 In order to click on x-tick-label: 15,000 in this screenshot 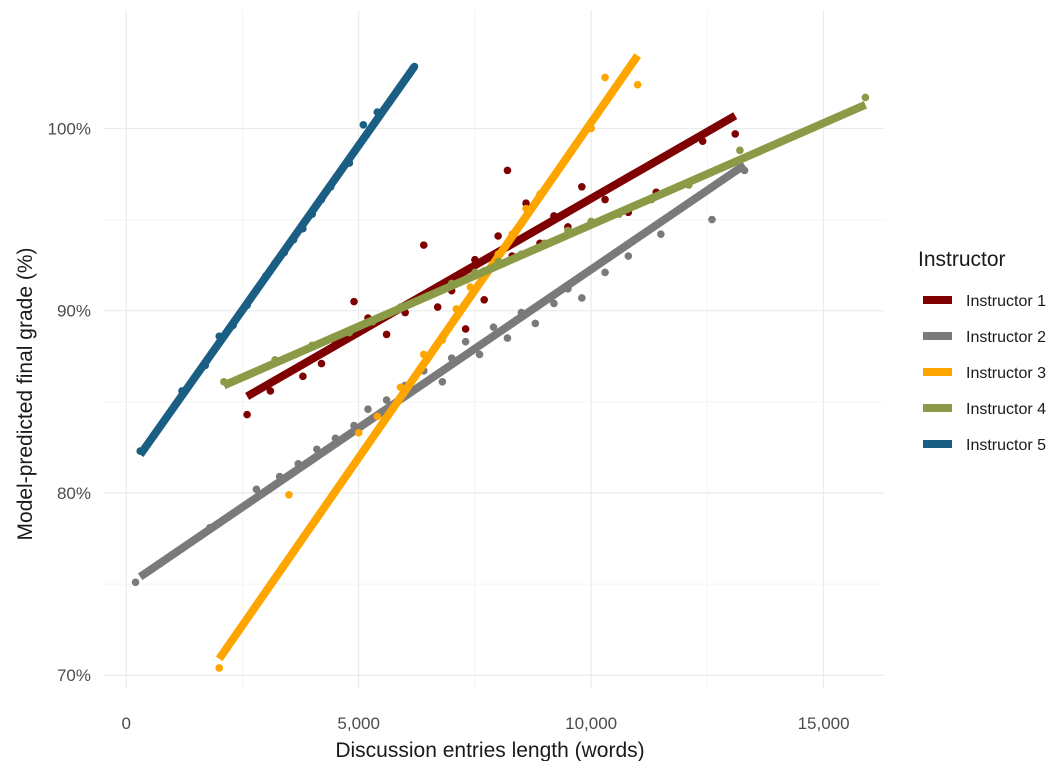, I will do `click(824, 723)`.